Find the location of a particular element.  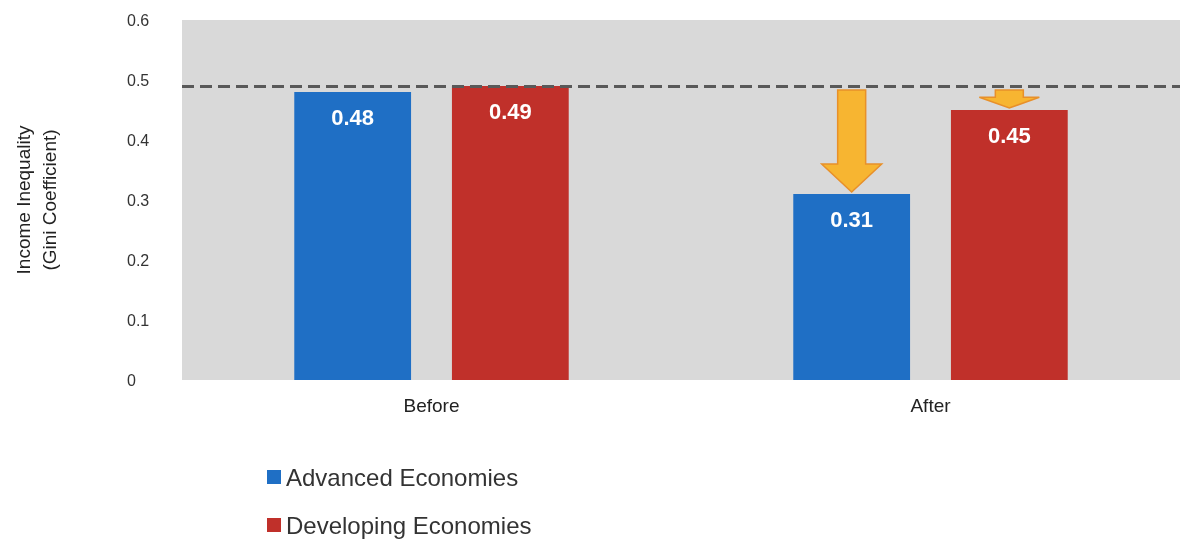

legend-label: Developing Economies is located at coordinates (409, 525).